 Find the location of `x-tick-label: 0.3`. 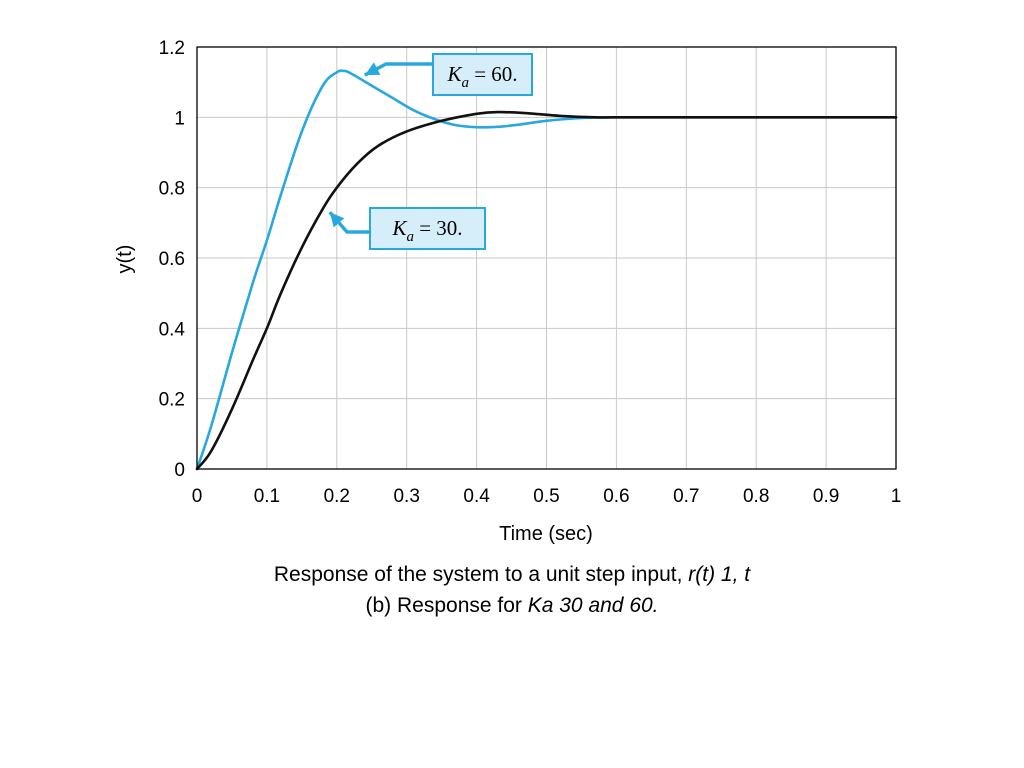

x-tick-label: 0.3 is located at coordinates (406, 496).